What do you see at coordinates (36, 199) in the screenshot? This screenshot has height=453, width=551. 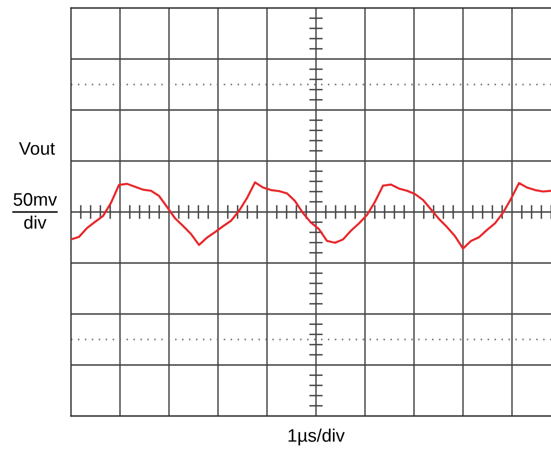 I see `text: 50mv` at bounding box center [36, 199].